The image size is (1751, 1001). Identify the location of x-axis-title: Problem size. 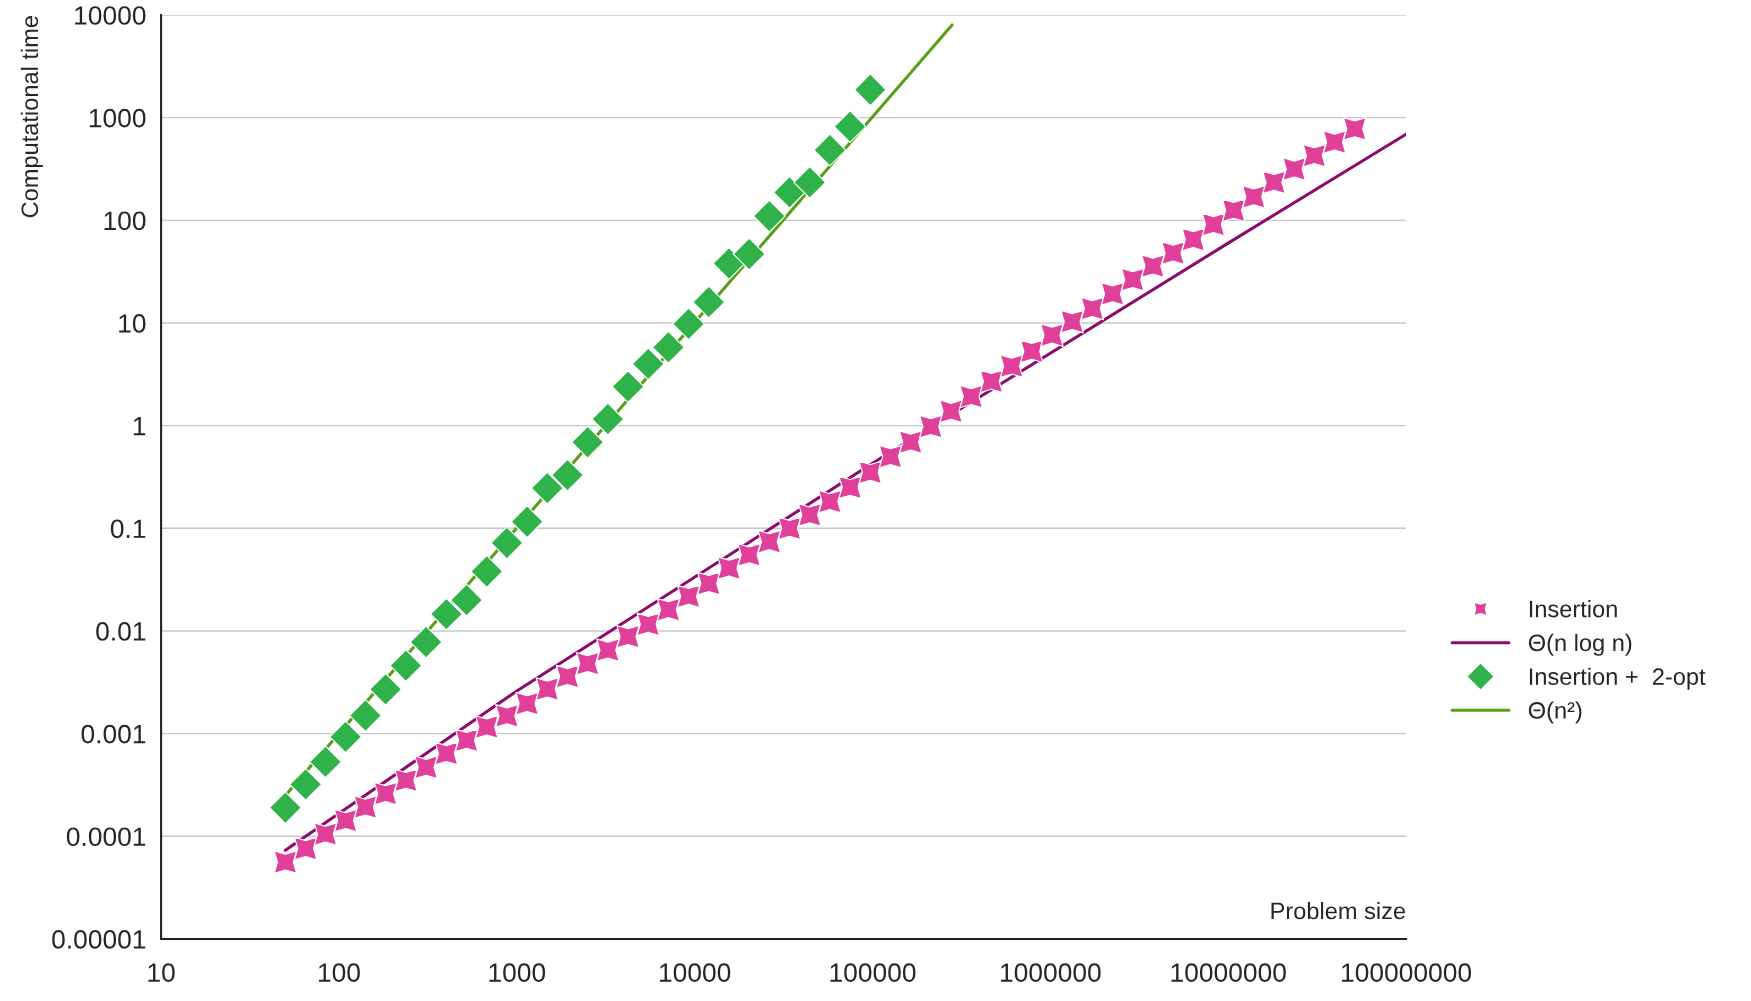
(1338, 910).